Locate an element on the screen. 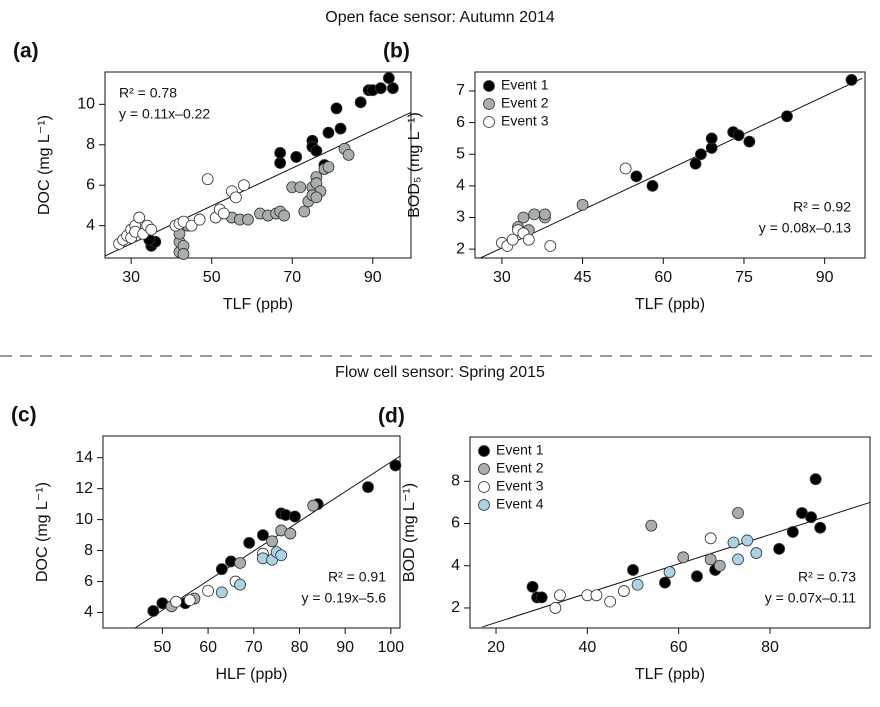 This screenshot has height=707, width=880. legend-label: Event 3 is located at coordinates (520, 486).